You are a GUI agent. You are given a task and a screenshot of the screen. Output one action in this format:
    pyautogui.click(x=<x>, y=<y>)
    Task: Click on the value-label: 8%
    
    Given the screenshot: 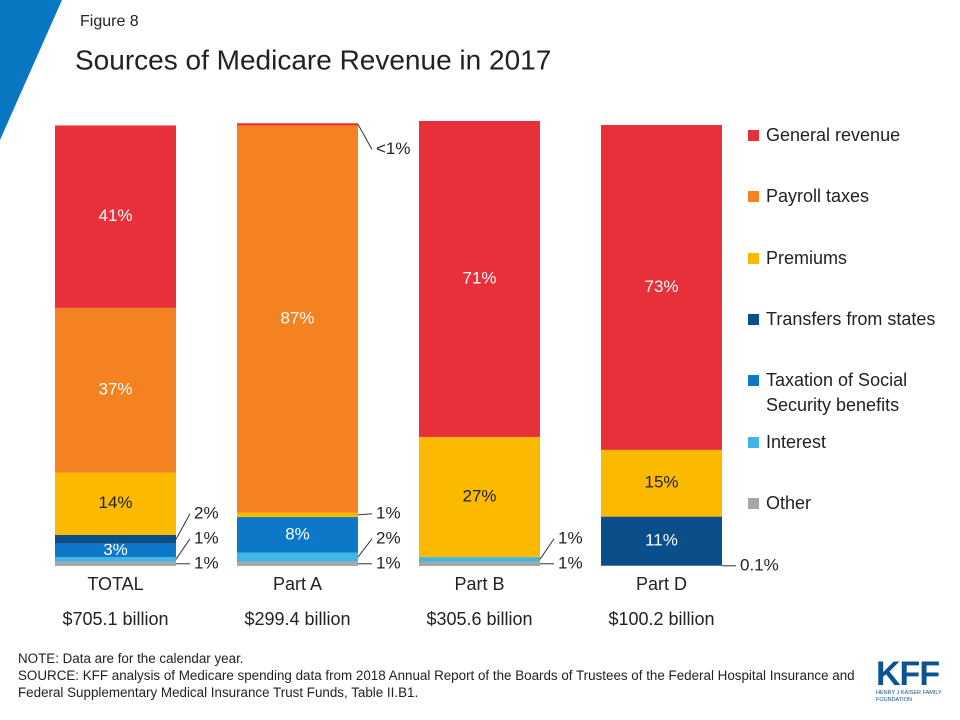 What is the action you would take?
    pyautogui.click(x=297, y=533)
    